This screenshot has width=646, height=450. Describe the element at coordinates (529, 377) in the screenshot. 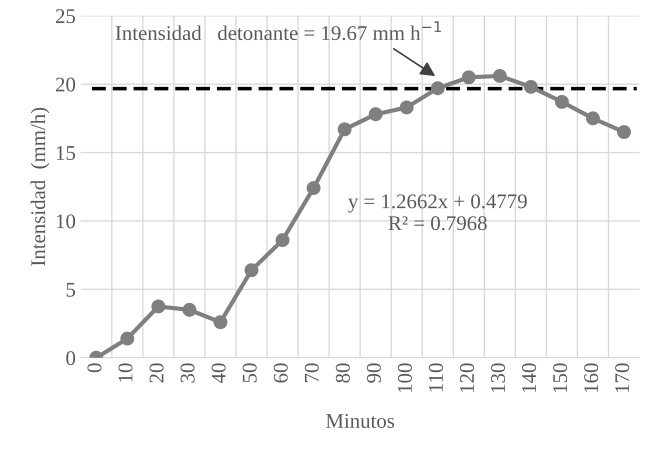

I see `x-tick-label: 140` at that location.